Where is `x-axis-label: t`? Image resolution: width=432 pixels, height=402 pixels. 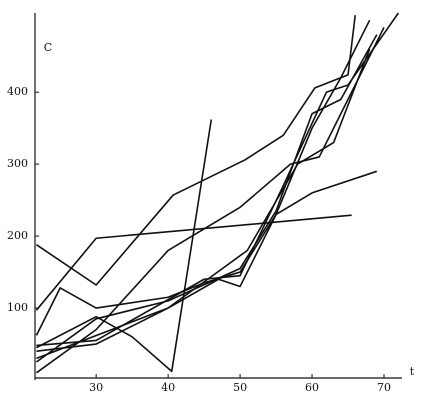 x-axis-label: t is located at coordinates (412, 371).